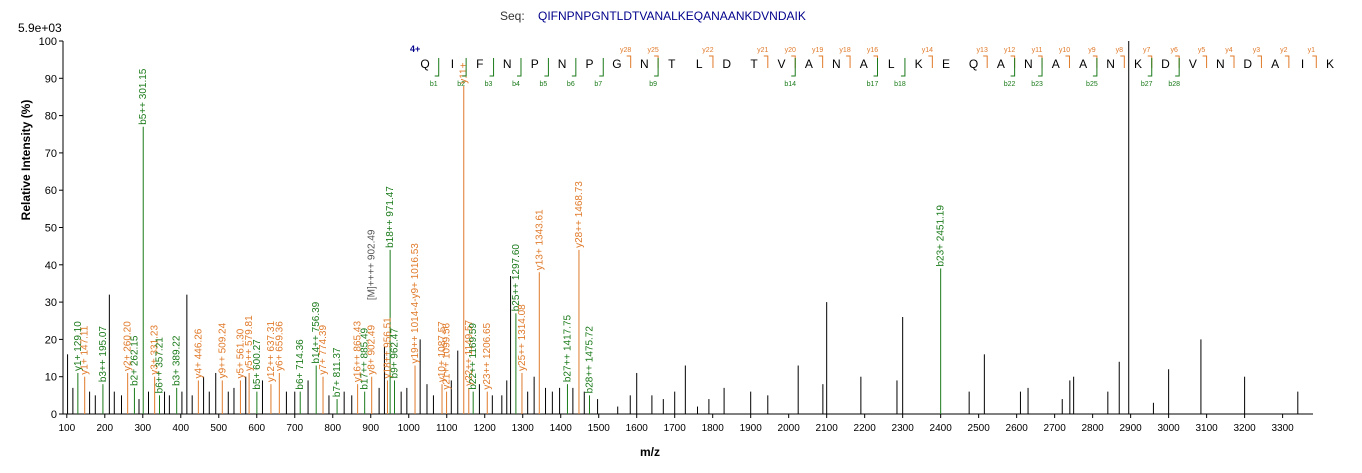 The width and height of the screenshot is (1362, 473). I want to click on x-axis-label: m/z, so click(650, 452).